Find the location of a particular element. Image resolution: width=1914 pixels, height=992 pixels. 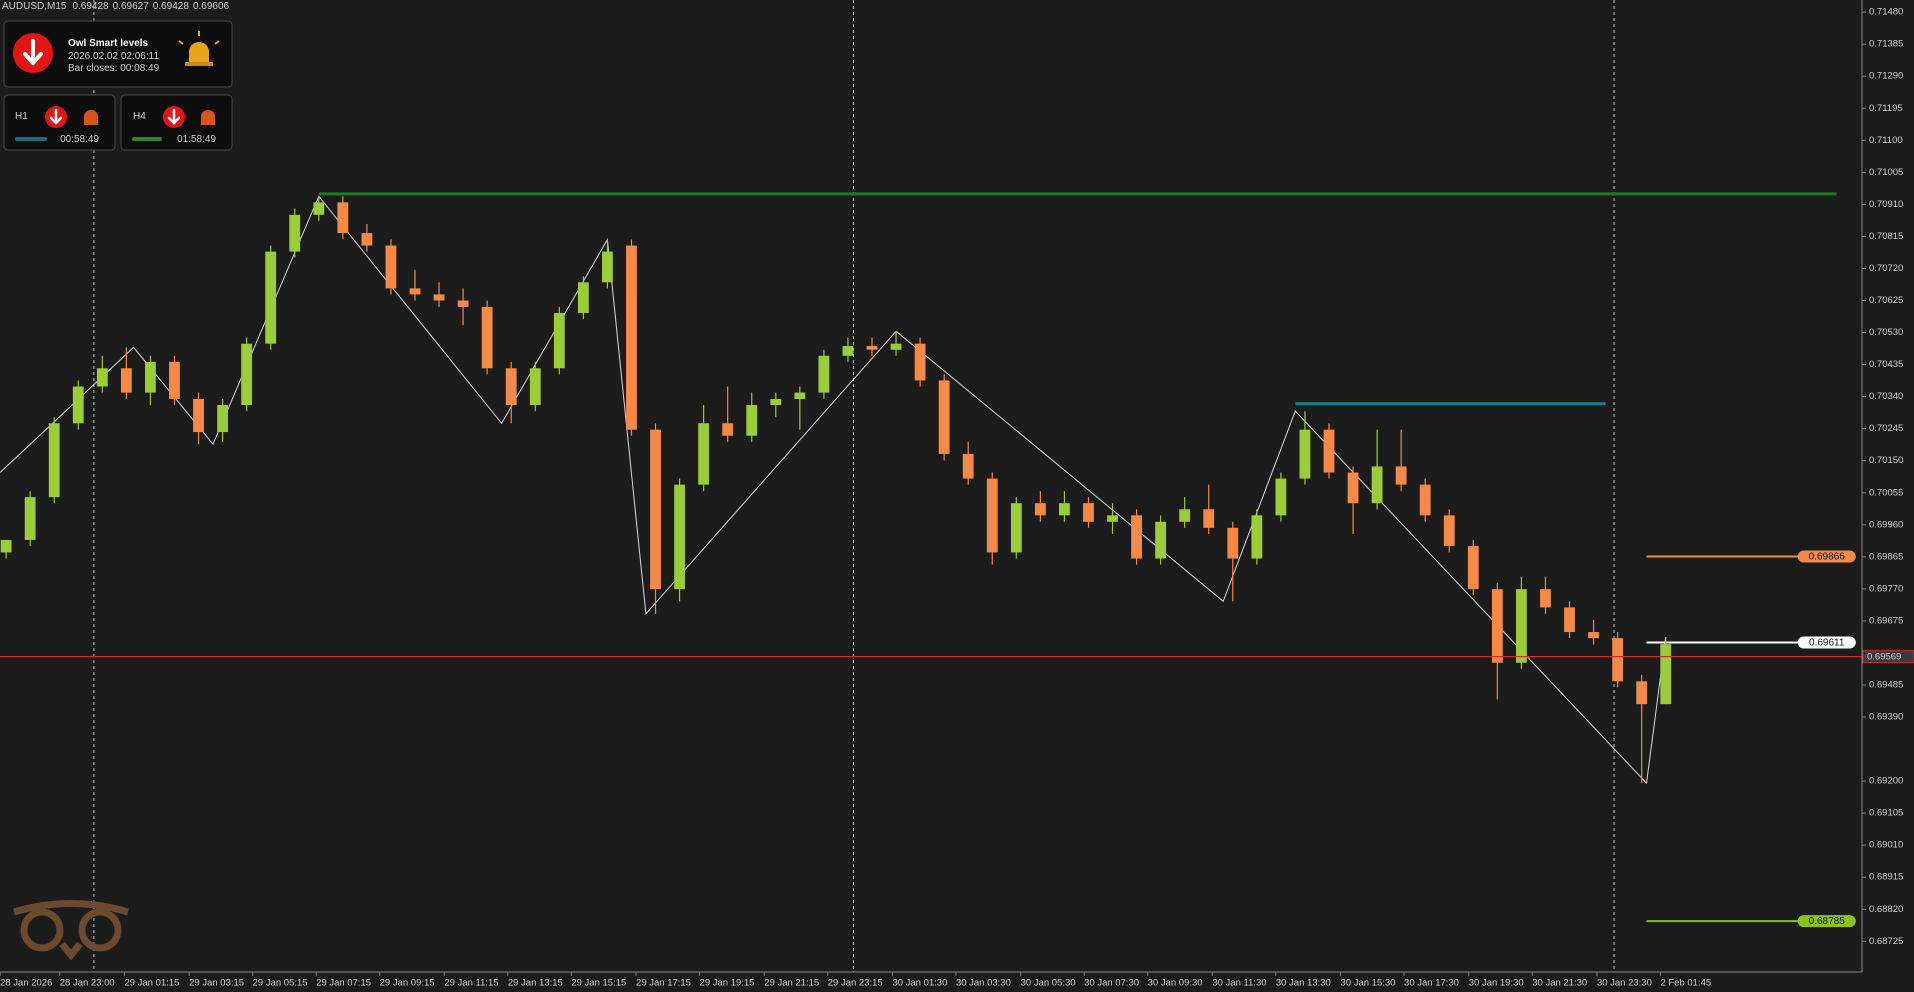

y-tick-label: 0.70815 is located at coordinates (1886, 236).